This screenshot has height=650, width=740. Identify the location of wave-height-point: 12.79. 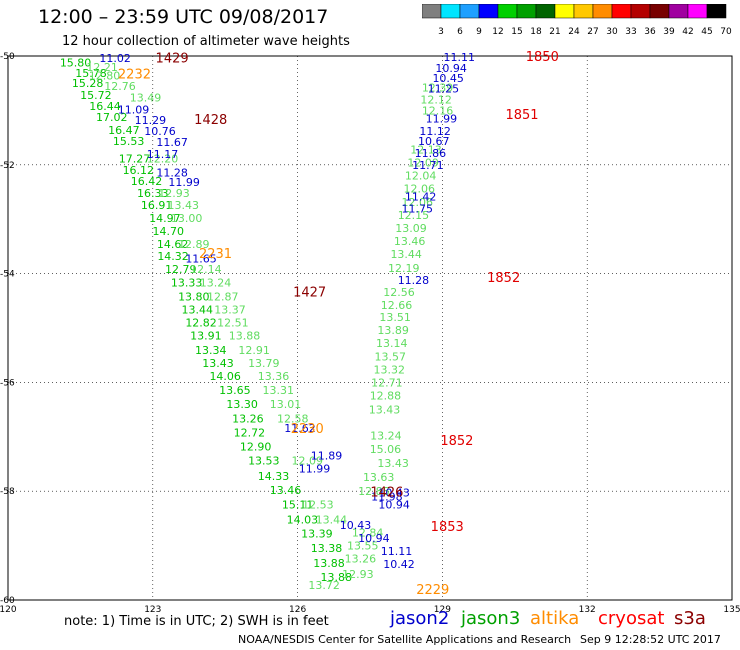
(181, 269).